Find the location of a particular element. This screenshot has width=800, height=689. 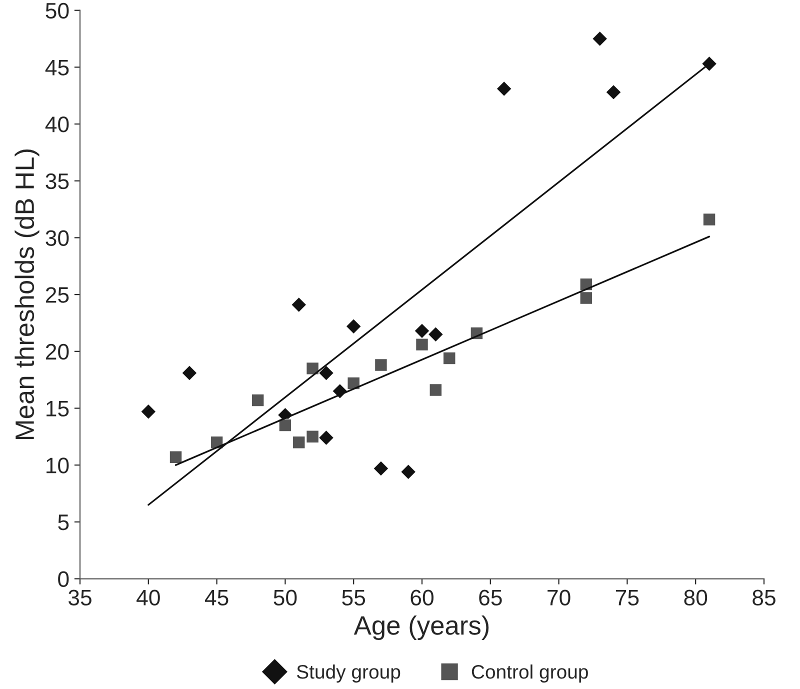

y-tick-label: 15 is located at coordinates (57, 408).